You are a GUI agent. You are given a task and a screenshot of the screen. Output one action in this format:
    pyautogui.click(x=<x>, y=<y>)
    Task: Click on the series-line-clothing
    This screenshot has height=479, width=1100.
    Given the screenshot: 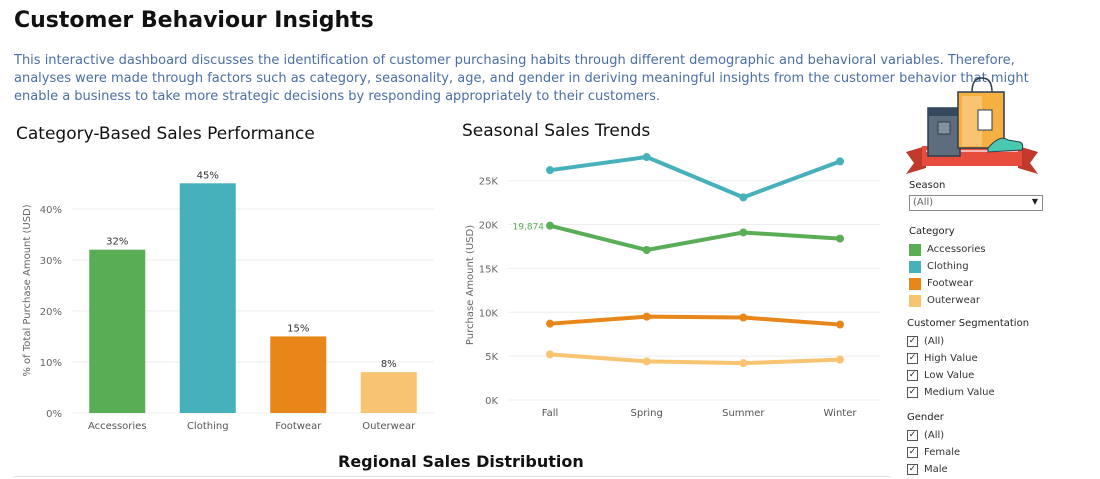 What is the action you would take?
    pyautogui.click(x=695, y=177)
    